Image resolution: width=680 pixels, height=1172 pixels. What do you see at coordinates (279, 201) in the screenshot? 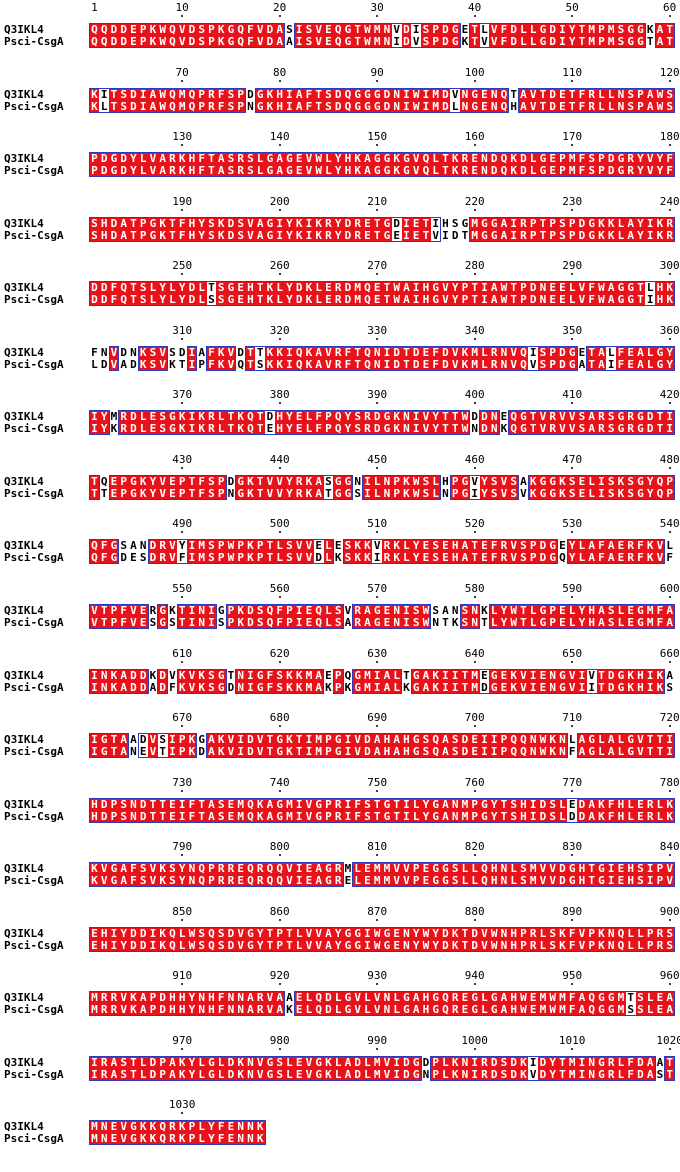
I see `position-label: 200` at bounding box center [279, 201].